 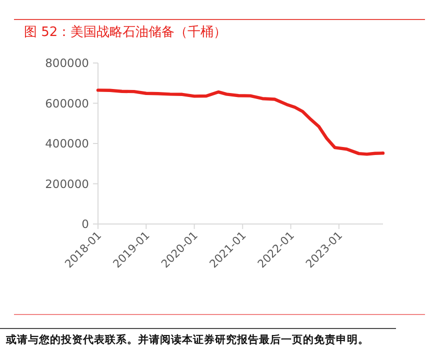 What do you see at coordinates (67, 143) in the screenshot?
I see `y-tick-label: 400000` at bounding box center [67, 143].